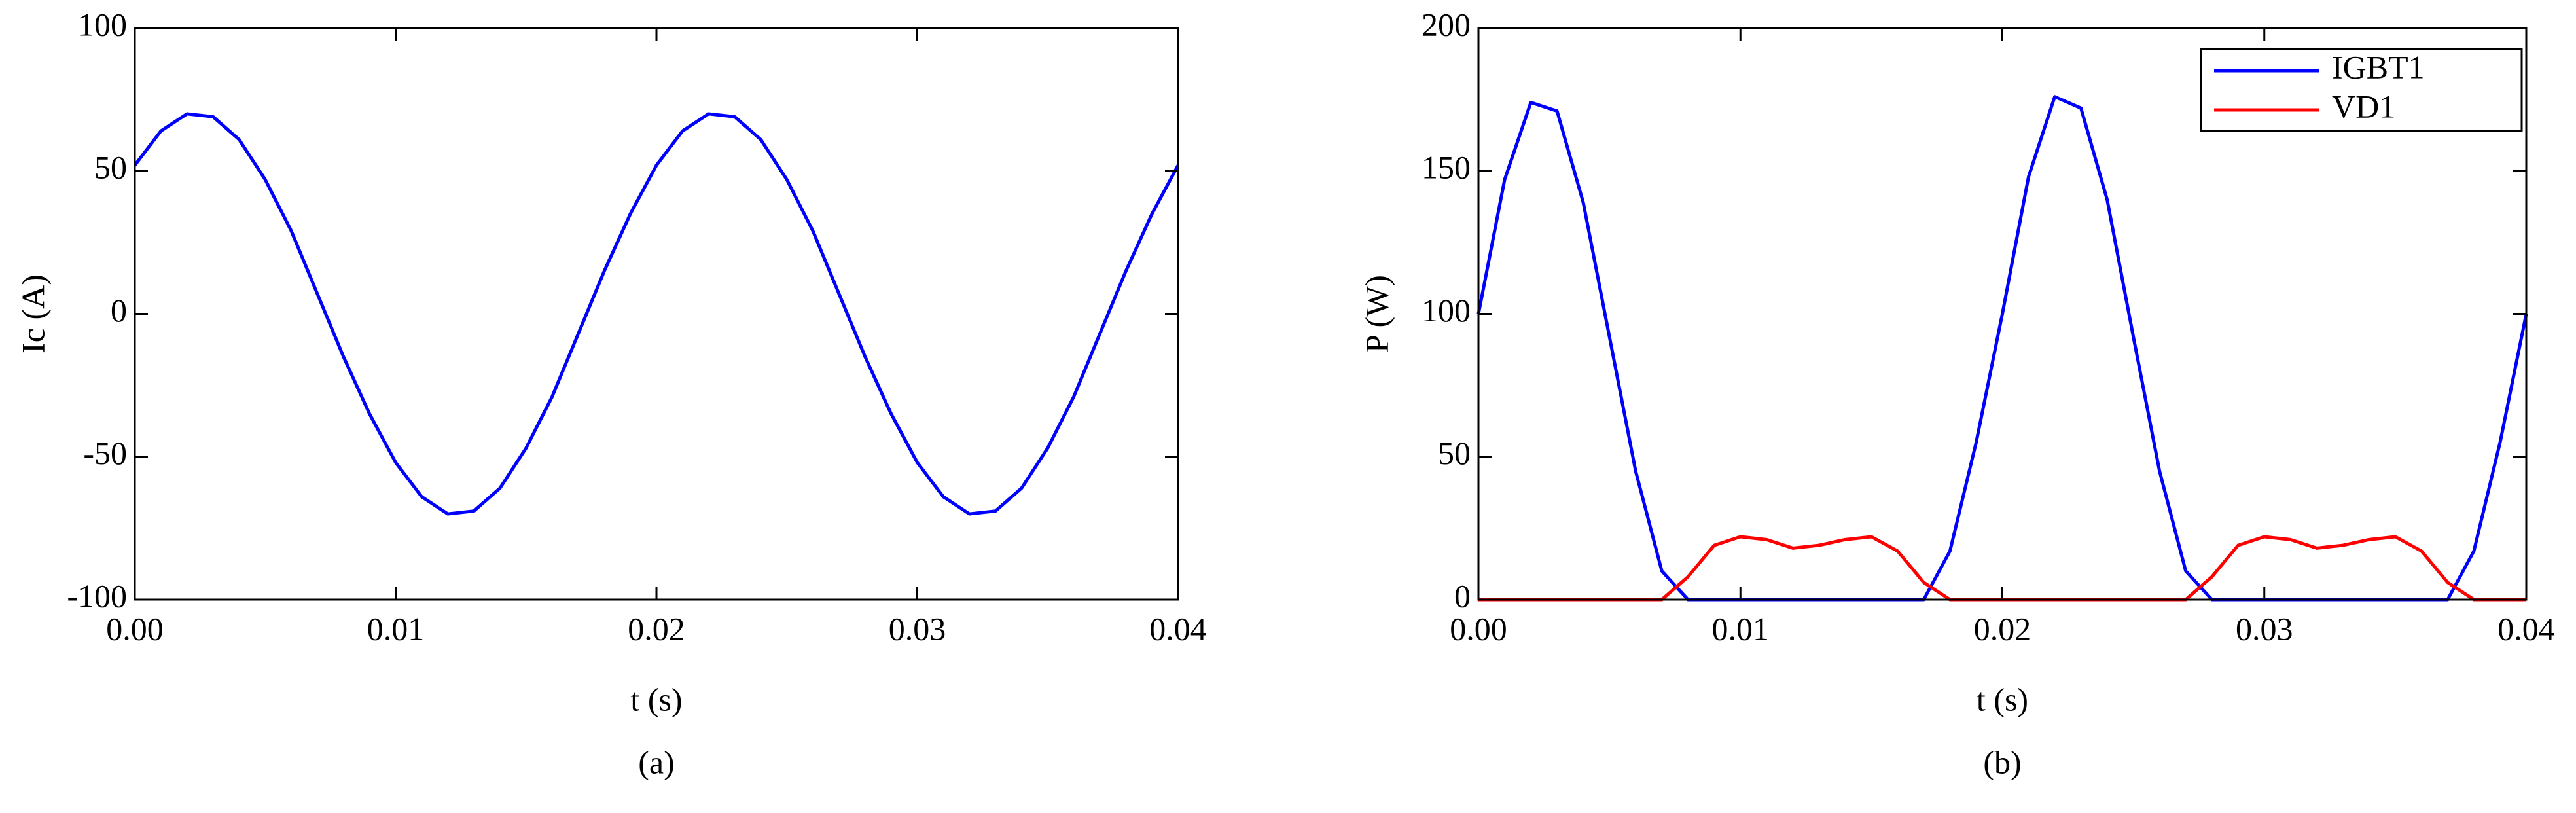 This screenshot has height=813, width=2576. I want to click on legend-frame, so click(2361, 90).